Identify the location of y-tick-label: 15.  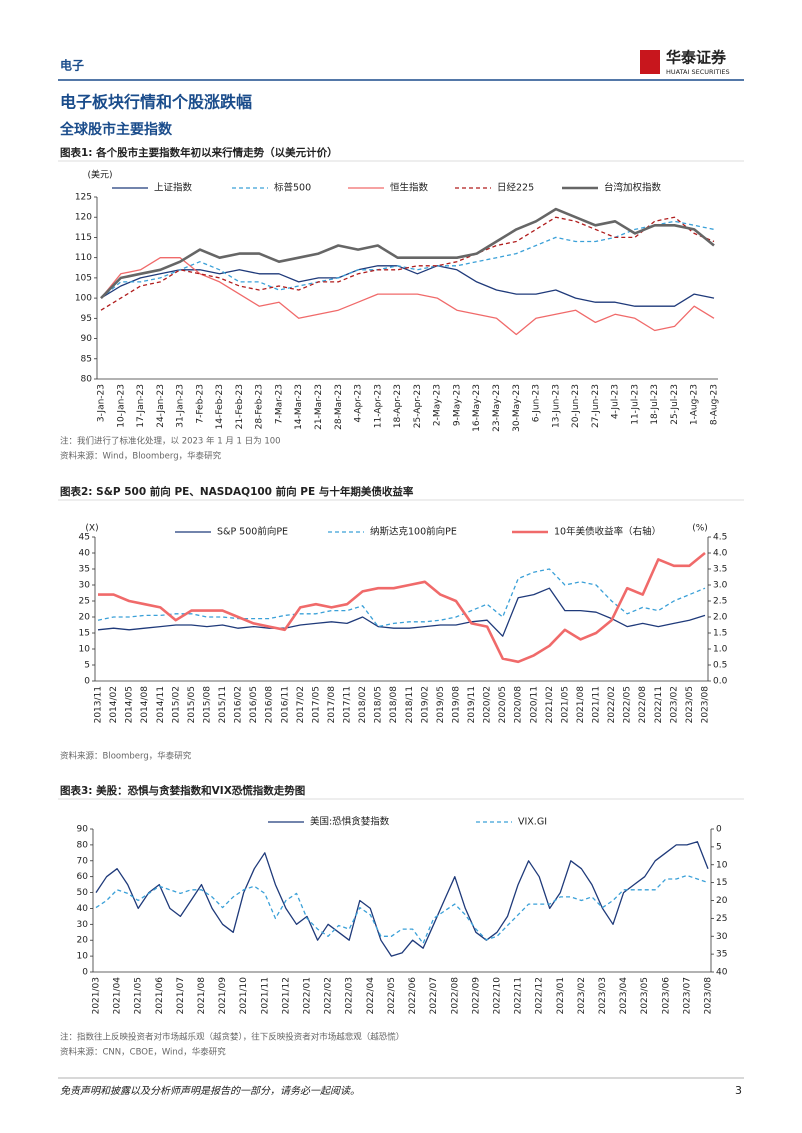
(84, 634).